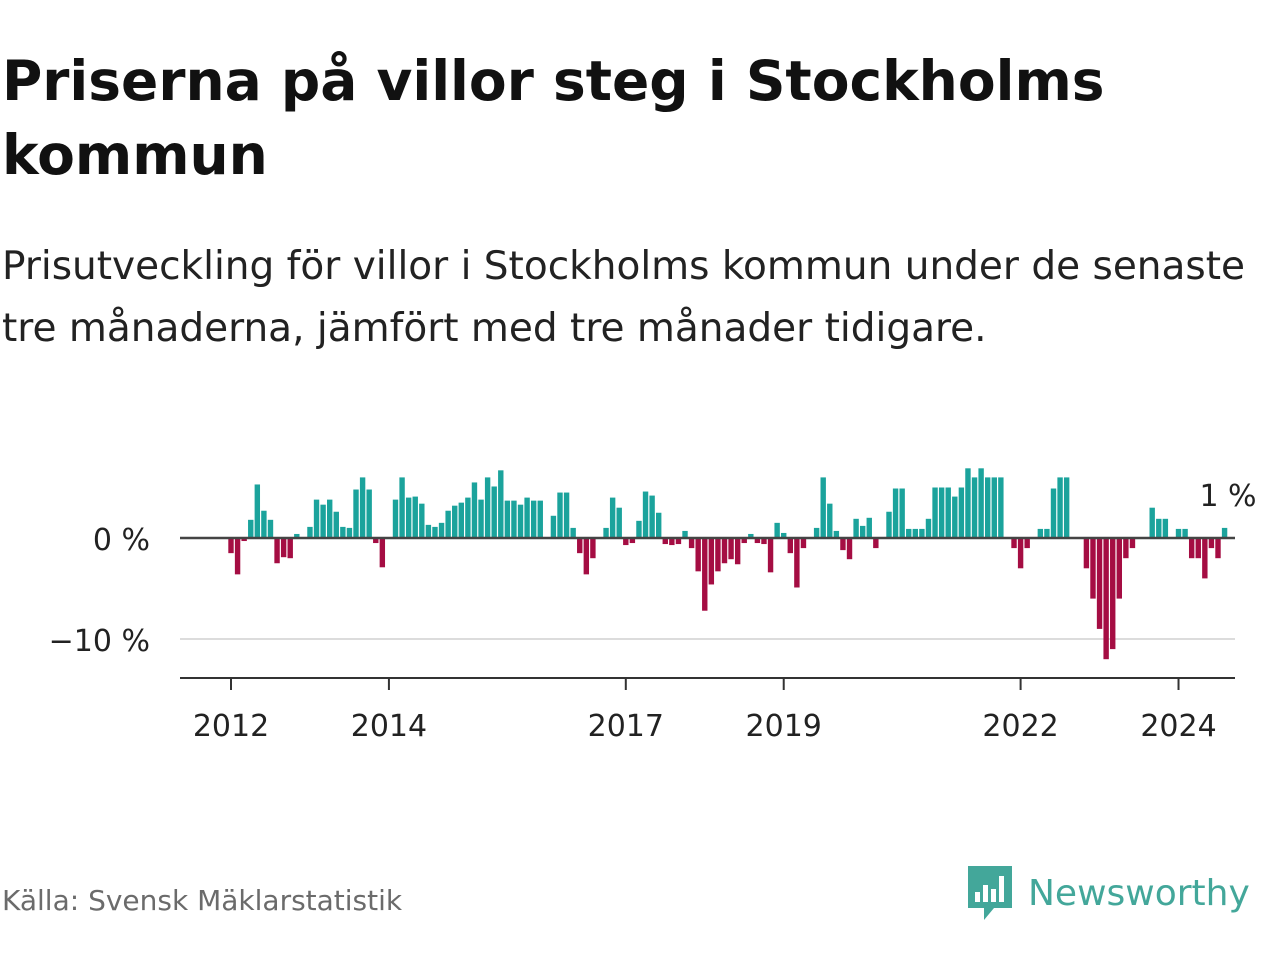  I want to click on newsworthy-logo-icon, so click(990, 893).